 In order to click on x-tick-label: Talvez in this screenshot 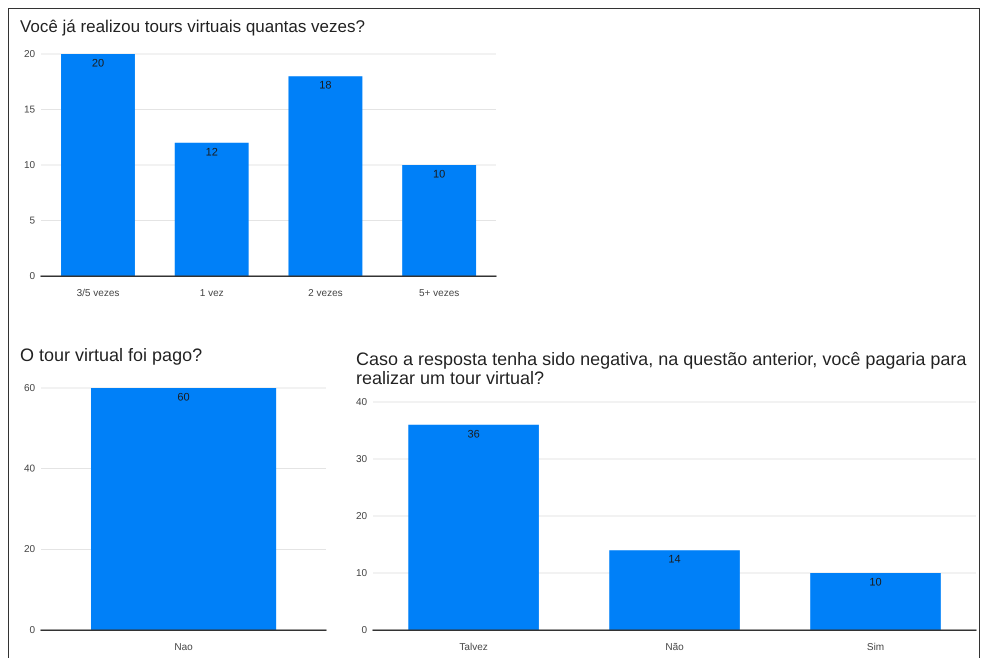, I will do `click(473, 647)`.